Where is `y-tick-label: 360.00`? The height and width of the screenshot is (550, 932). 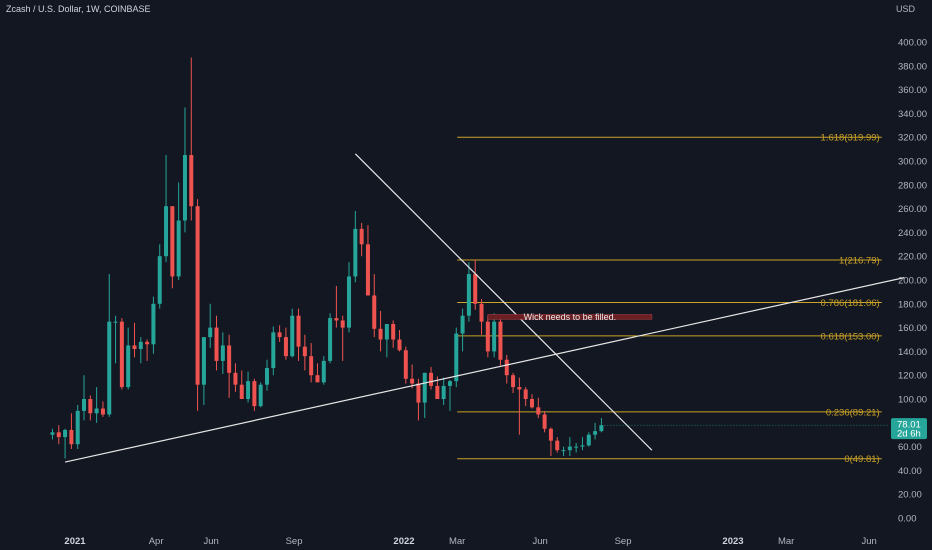 y-tick-label: 360.00 is located at coordinates (912, 90).